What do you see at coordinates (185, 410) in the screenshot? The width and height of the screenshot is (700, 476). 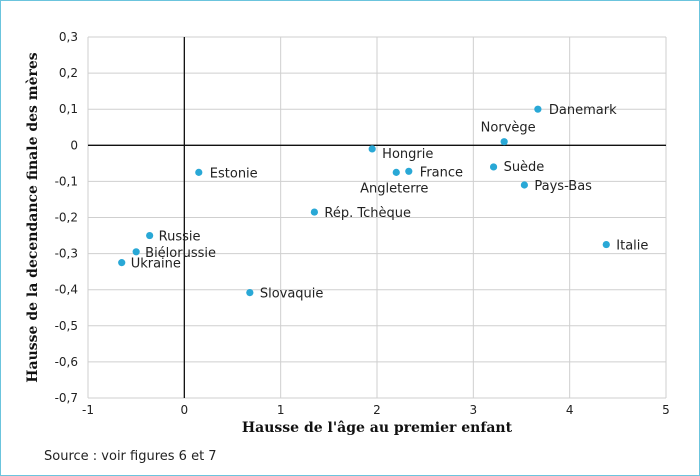 I see `x-tick-label: 0` at bounding box center [185, 410].